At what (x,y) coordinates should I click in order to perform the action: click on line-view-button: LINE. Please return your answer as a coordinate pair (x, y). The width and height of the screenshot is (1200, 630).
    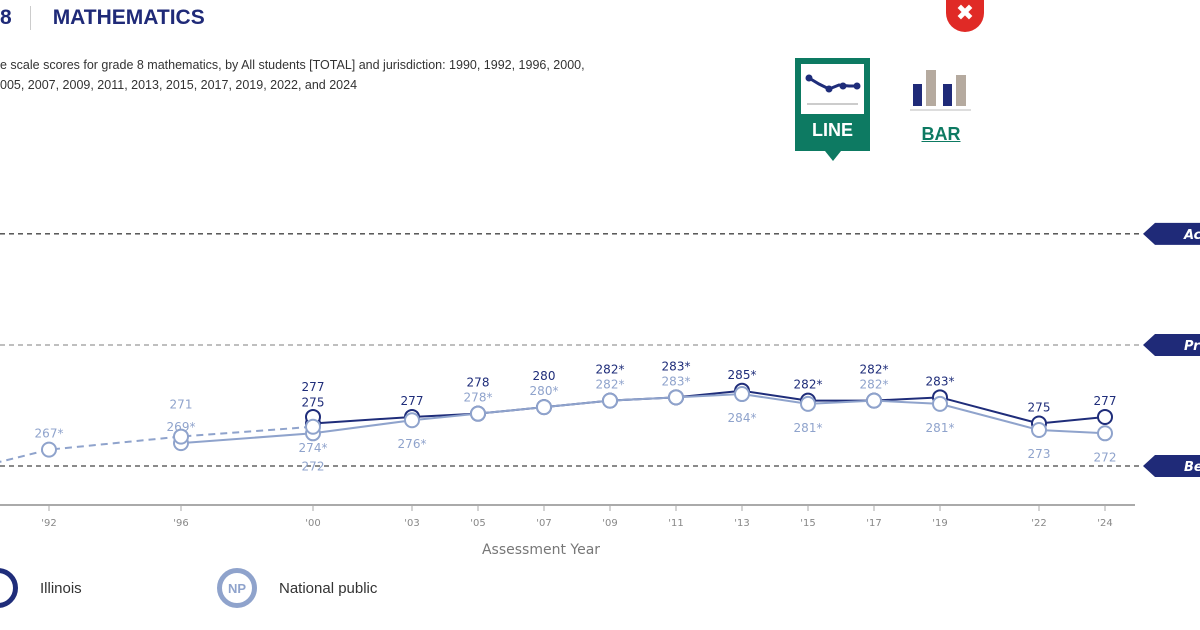
    Looking at the image, I should click on (832, 109).